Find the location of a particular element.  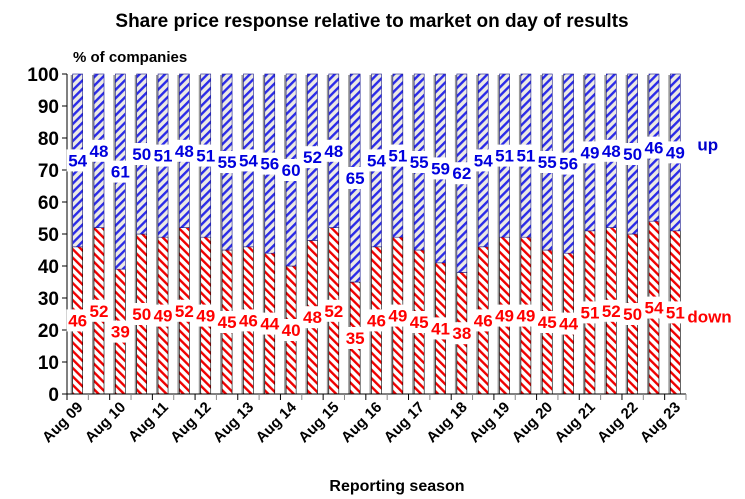

y-tick-label: 70 is located at coordinates (48, 171).